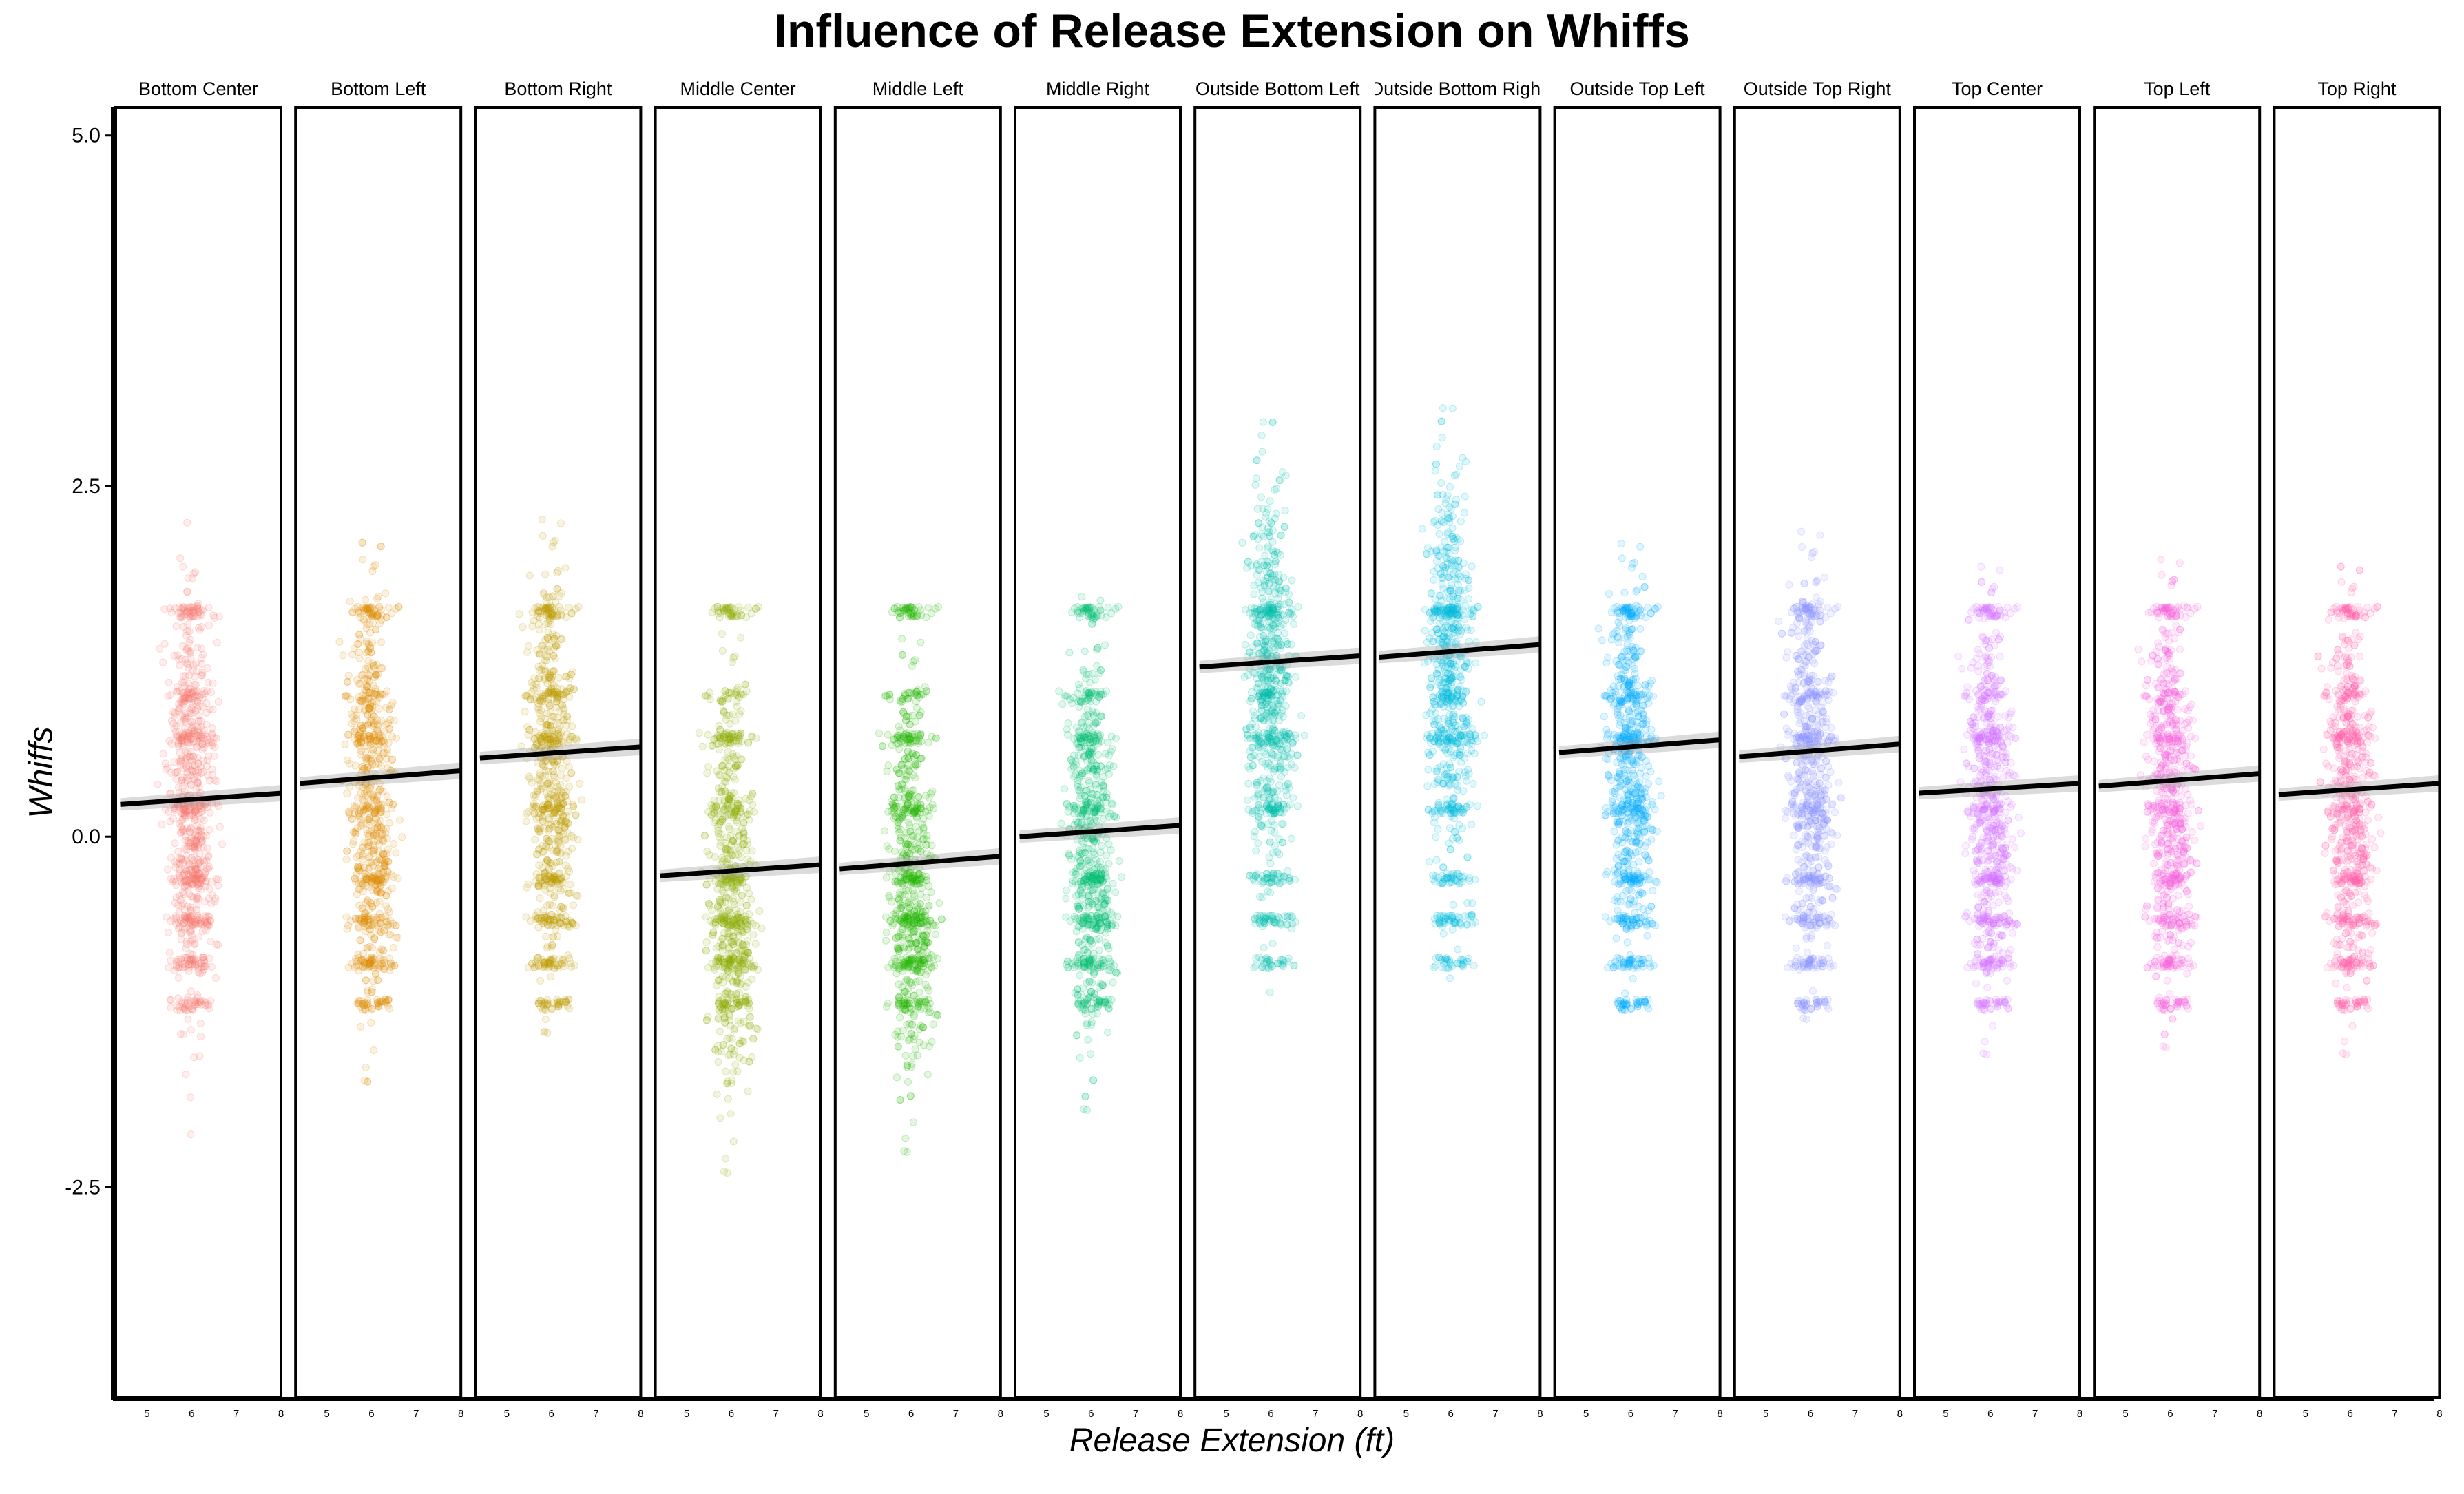 Image resolution: width=2464 pixels, height=1494 pixels. I want to click on chart-title: Influence of Release Extension on Whiffs, so click(1232, 31).